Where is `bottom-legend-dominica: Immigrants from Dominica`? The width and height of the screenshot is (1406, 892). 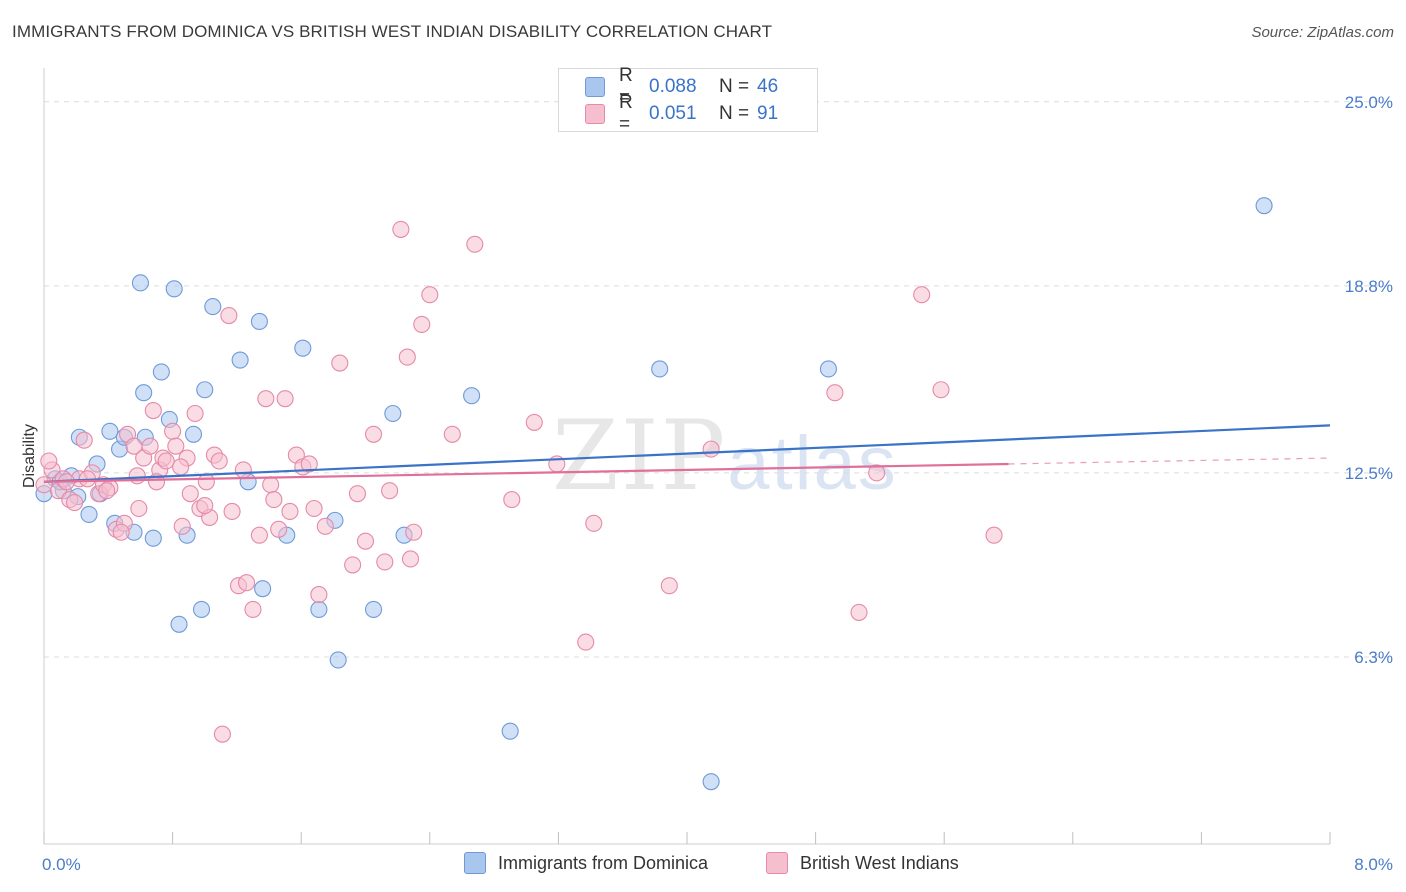
bottom-legend-dominica: Immigrants from Dominica is located at coordinates (586, 863).